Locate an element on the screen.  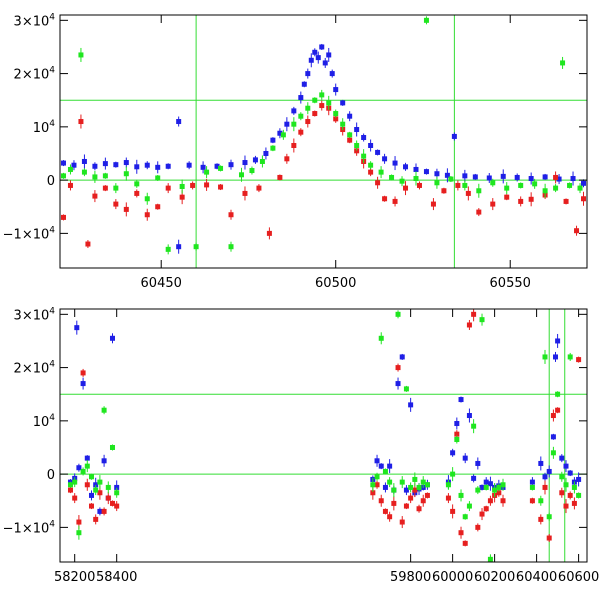
y-tick-label: 2×104 is located at coordinates (35, 368).